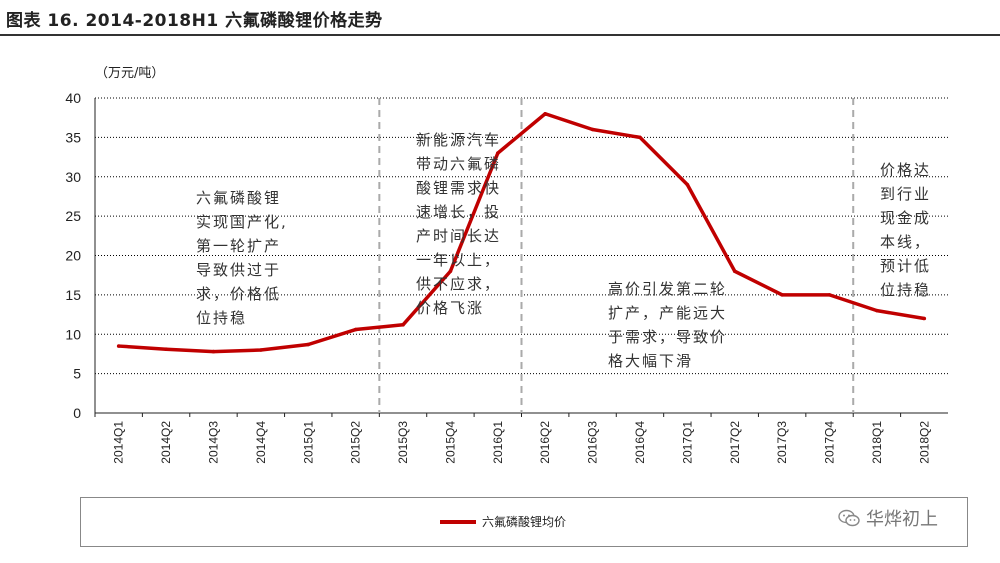 The width and height of the screenshot is (1000, 563). I want to click on figure-title: 图表 16. 2014-2018H1 六氟磷酸锂价格走势, so click(194, 21).